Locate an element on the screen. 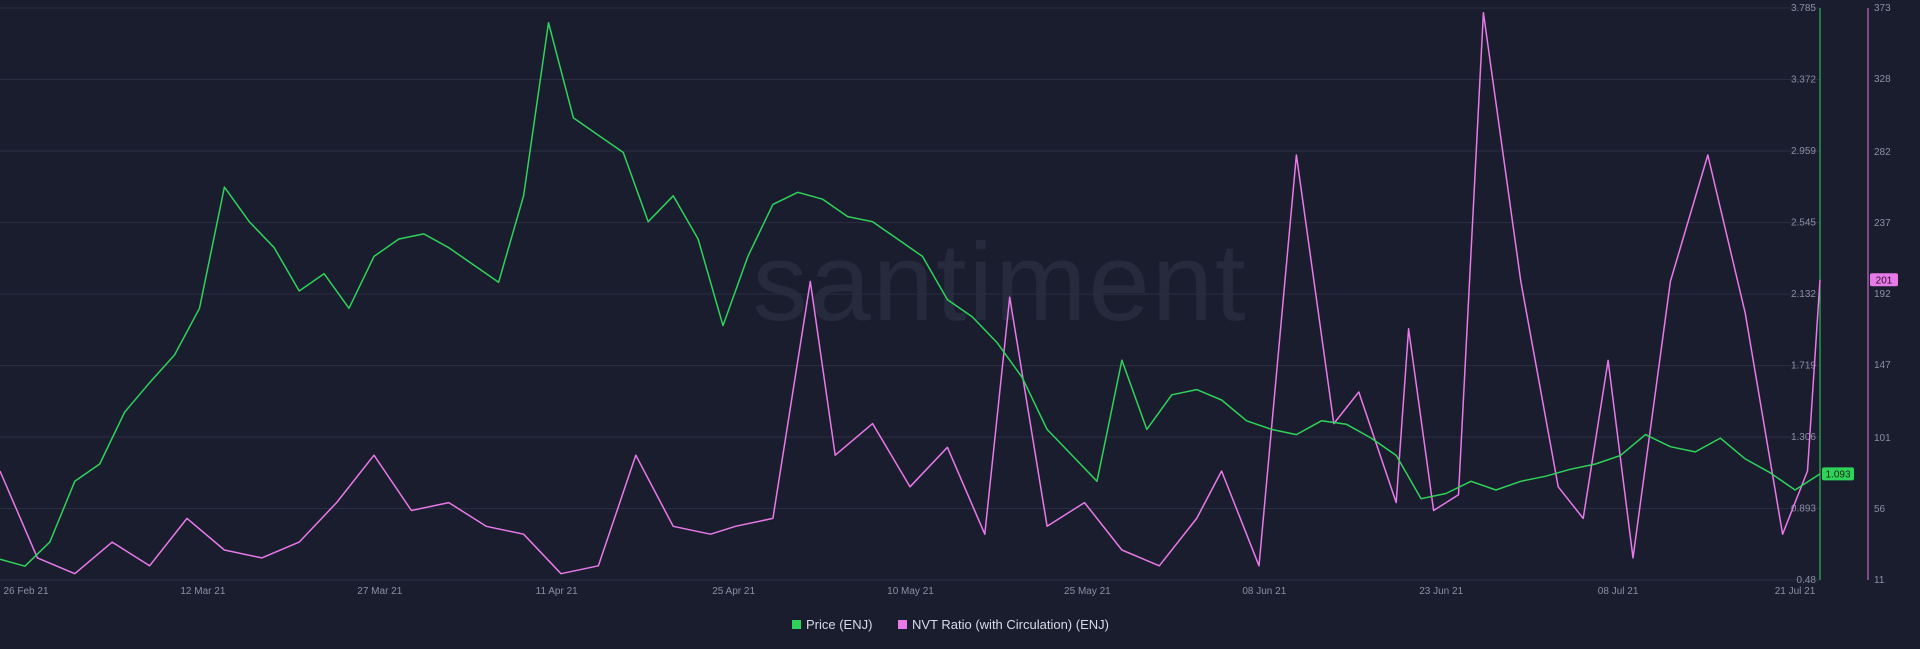  price-tick-label: 3.372 is located at coordinates (1803, 79).